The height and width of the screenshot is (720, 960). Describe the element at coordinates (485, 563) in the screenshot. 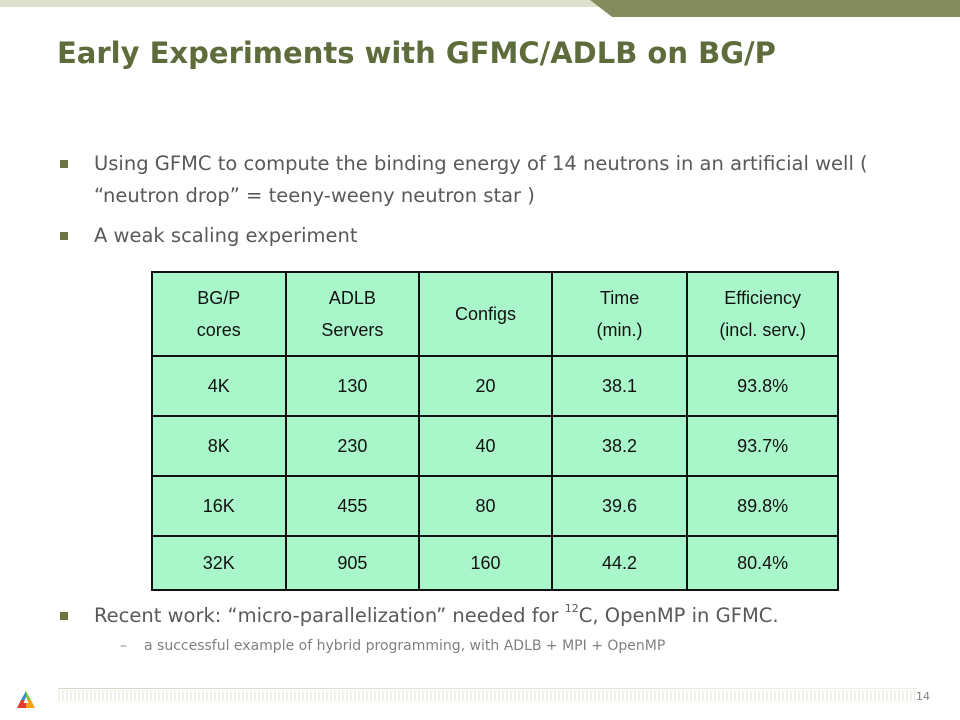

I see `table-cell: 160` at that location.